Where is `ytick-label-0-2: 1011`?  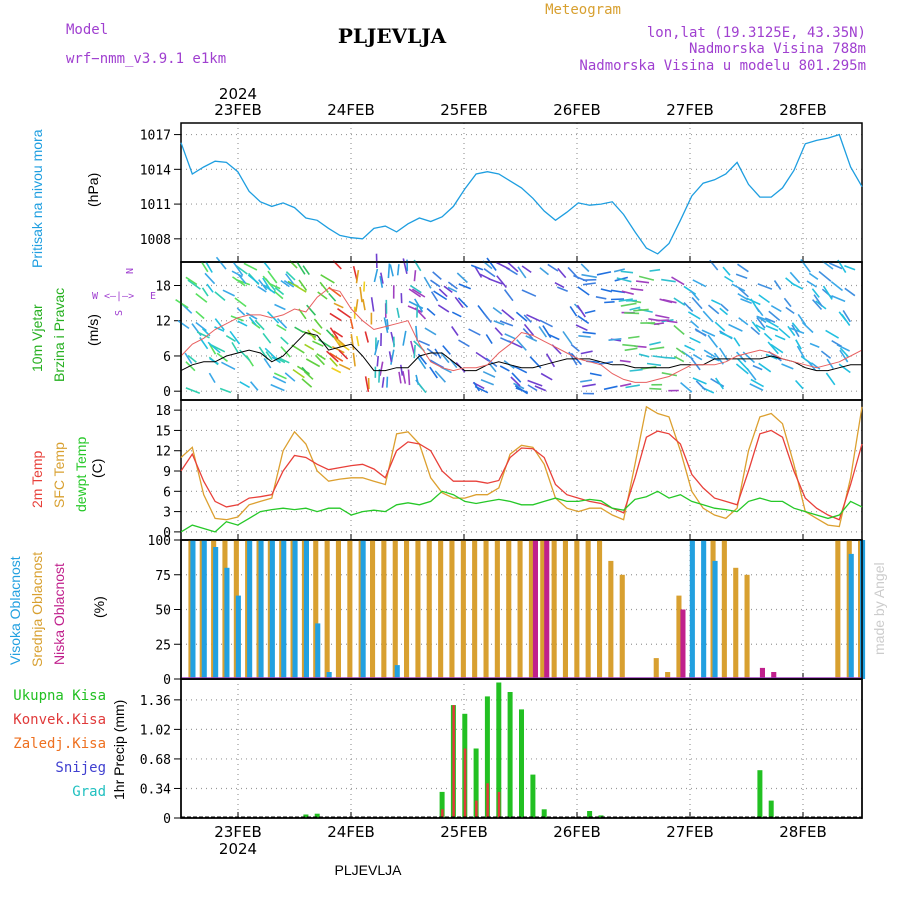 ytick-label-0-2: 1011 is located at coordinates (155, 205).